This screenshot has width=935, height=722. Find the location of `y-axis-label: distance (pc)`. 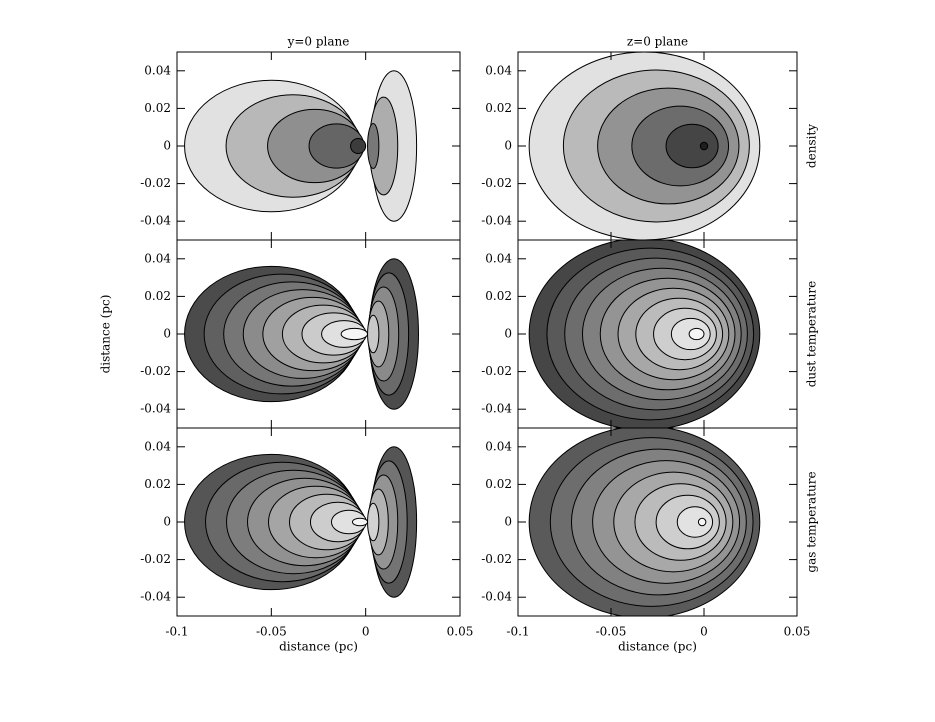

y-axis-label: distance (pc) is located at coordinates (106, 334).